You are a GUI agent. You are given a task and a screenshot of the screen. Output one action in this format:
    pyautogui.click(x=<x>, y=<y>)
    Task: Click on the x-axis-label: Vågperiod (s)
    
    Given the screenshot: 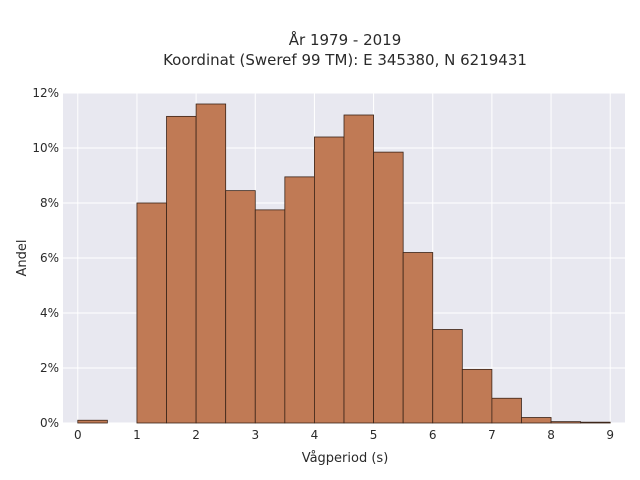 What is the action you would take?
    pyautogui.click(x=345, y=458)
    